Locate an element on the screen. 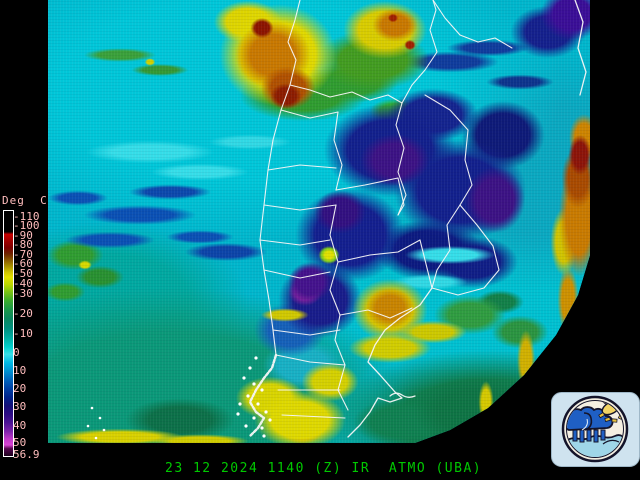 The image size is (640, 480). border-misiones is located at coordinates (448, 150).